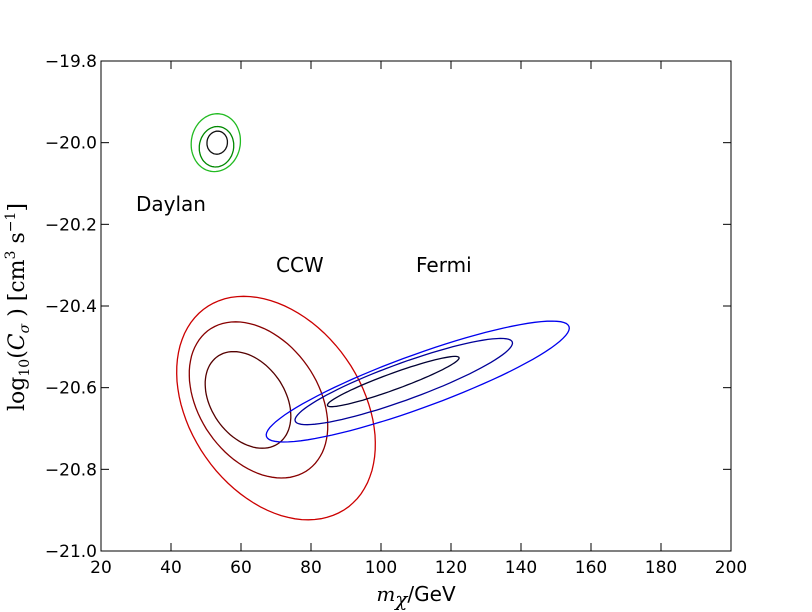 The width and height of the screenshot is (812, 612). Describe the element at coordinates (591, 568) in the screenshot. I see `x-tick-label: 160` at that location.